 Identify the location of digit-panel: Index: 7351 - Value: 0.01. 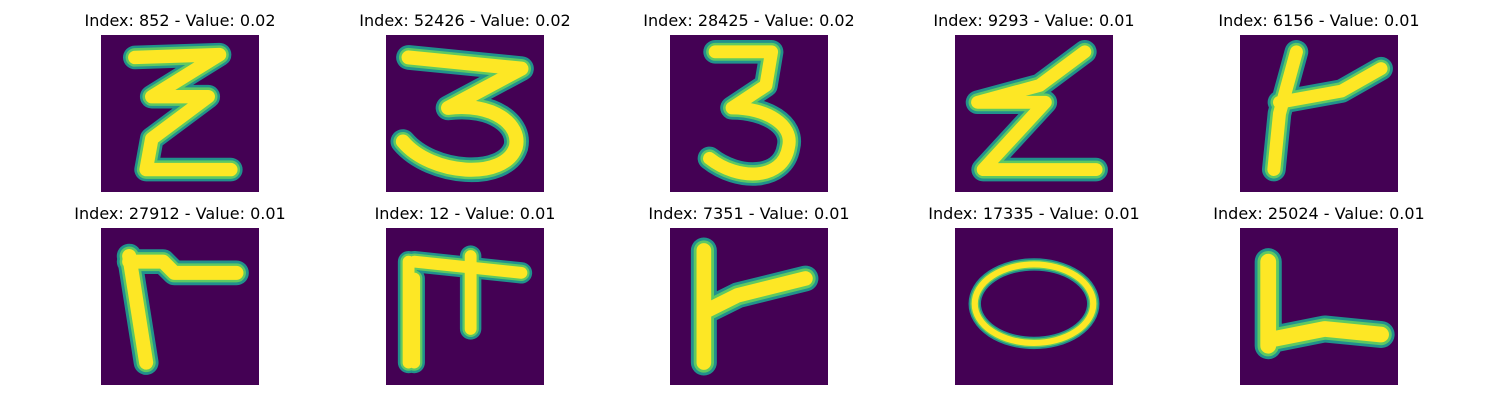
(749, 294).